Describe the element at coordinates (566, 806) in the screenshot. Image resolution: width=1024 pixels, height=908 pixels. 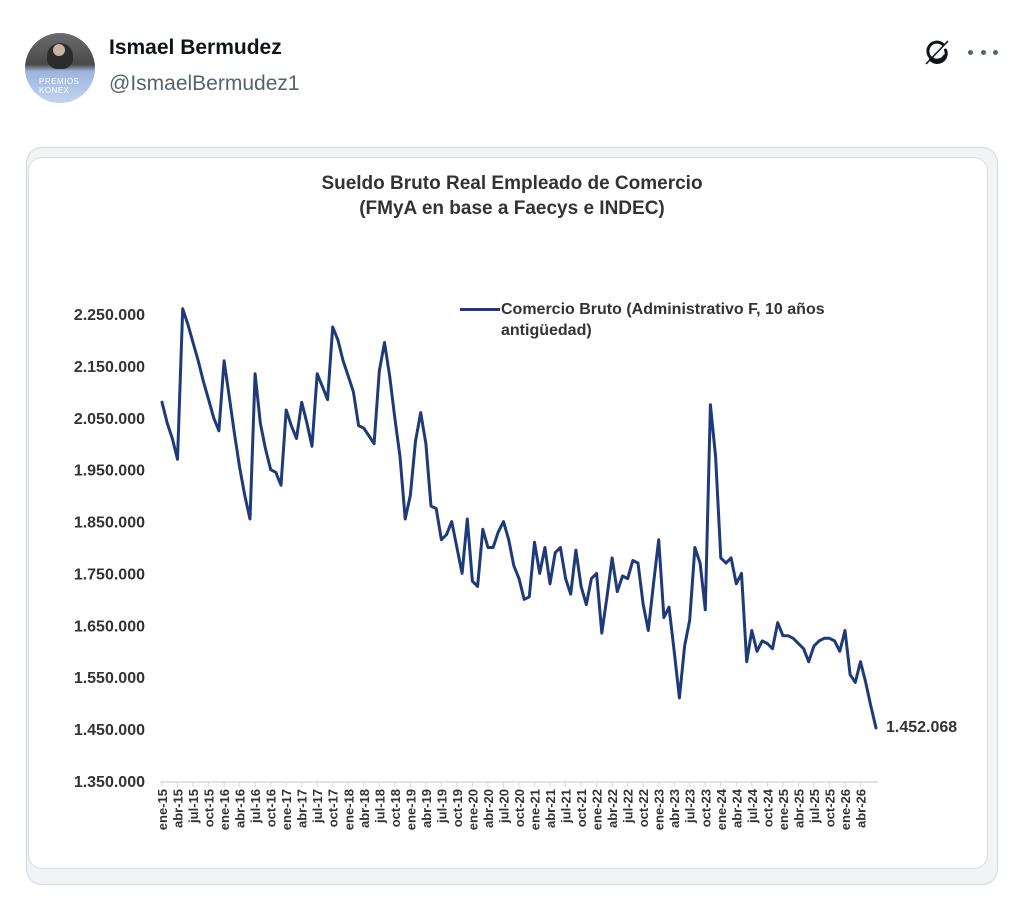
I see `x-tick-label: jul-21` at that location.